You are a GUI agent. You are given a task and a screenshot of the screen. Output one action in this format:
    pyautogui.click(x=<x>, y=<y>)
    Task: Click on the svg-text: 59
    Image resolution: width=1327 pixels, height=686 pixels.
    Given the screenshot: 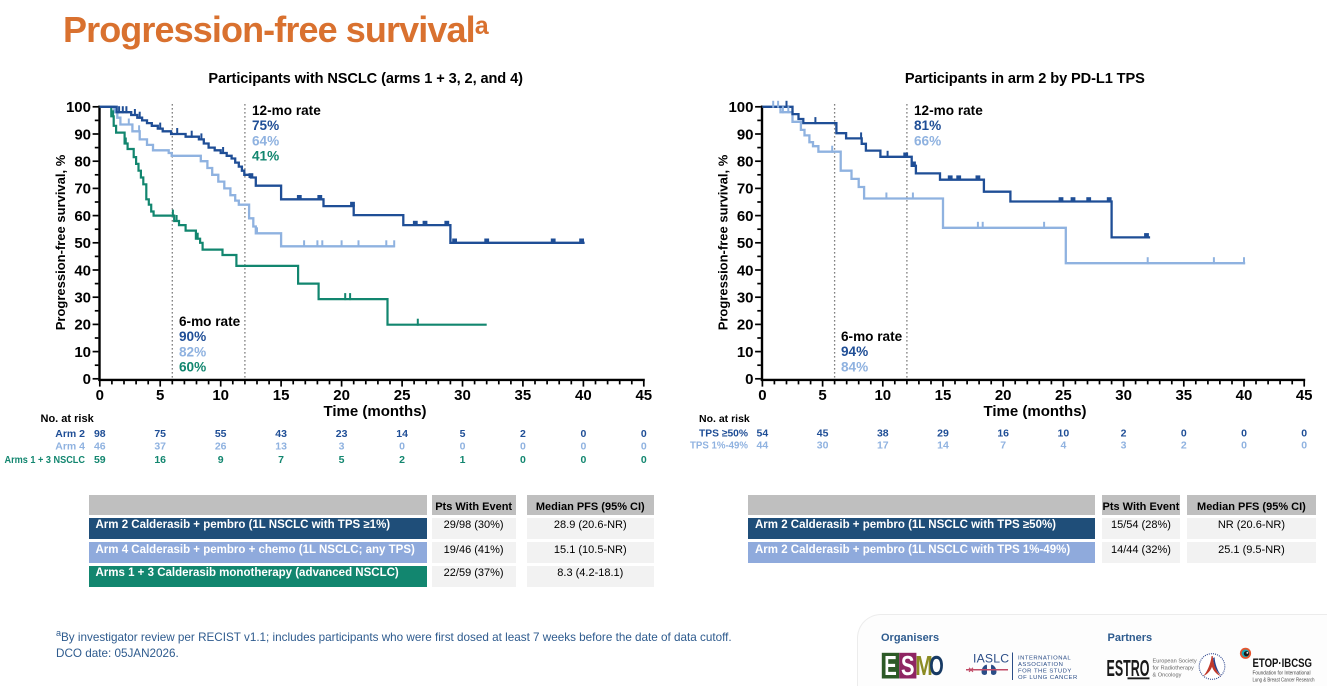 What is the action you would take?
    pyautogui.click(x=100, y=460)
    